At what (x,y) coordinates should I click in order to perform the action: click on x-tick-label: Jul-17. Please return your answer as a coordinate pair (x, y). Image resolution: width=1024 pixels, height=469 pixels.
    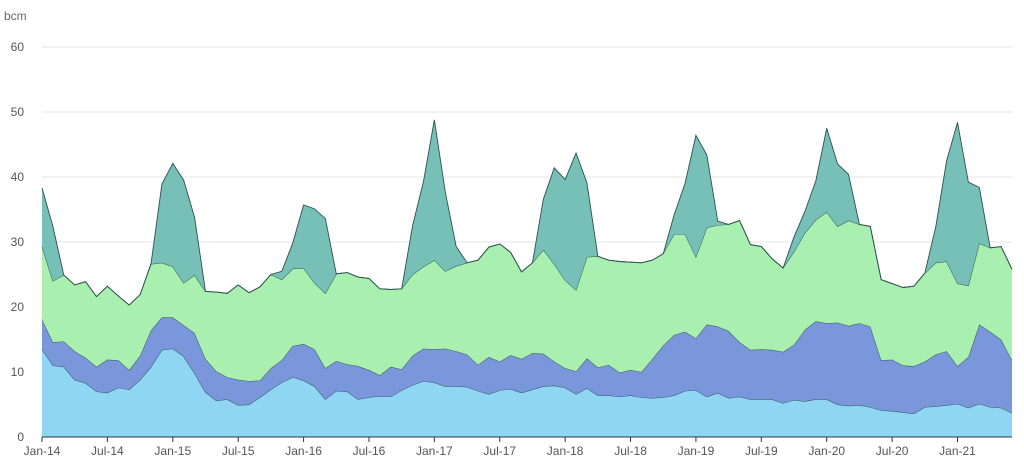
    Looking at the image, I should click on (499, 451).